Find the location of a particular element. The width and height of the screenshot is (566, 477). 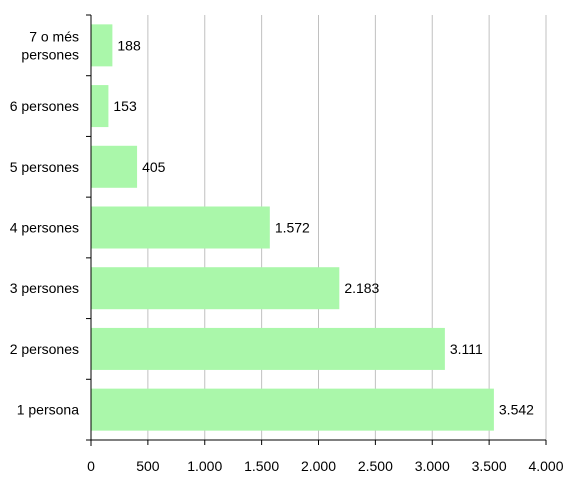

data-label: 2.183 is located at coordinates (361, 288).